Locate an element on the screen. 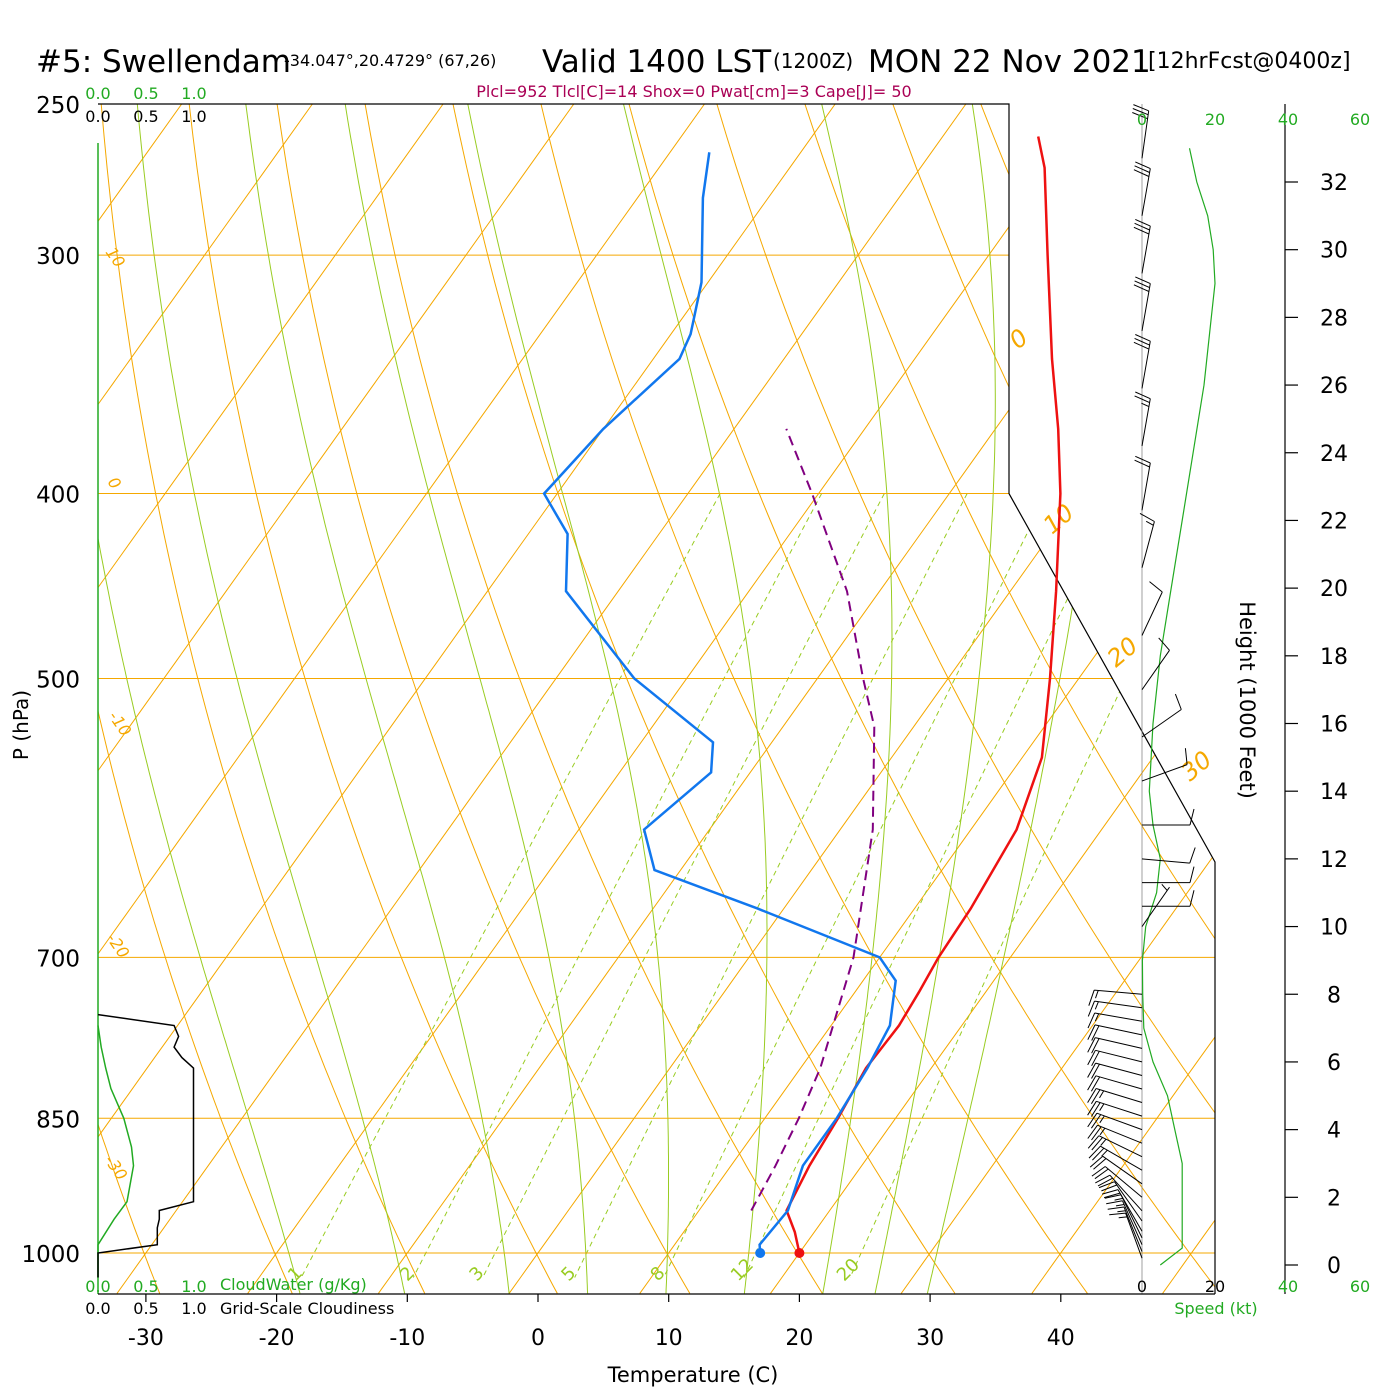 Image resolution: width=1400 pixels, height=1400 pixels. pressure-tick-label: 700 is located at coordinates (58, 959).